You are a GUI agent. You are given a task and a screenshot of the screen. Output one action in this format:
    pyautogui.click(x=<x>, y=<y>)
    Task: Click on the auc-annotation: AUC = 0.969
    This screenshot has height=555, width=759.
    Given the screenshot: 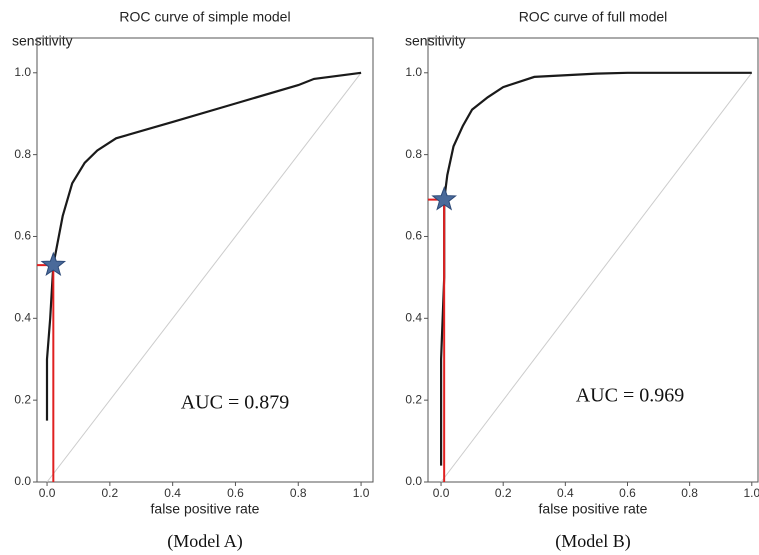 What is the action you would take?
    pyautogui.click(x=630, y=396)
    